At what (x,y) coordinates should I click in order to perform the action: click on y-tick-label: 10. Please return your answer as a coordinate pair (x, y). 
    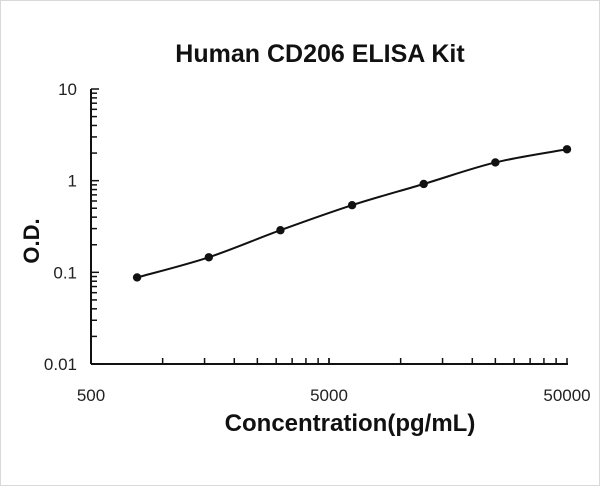
    Looking at the image, I should click on (67, 89).